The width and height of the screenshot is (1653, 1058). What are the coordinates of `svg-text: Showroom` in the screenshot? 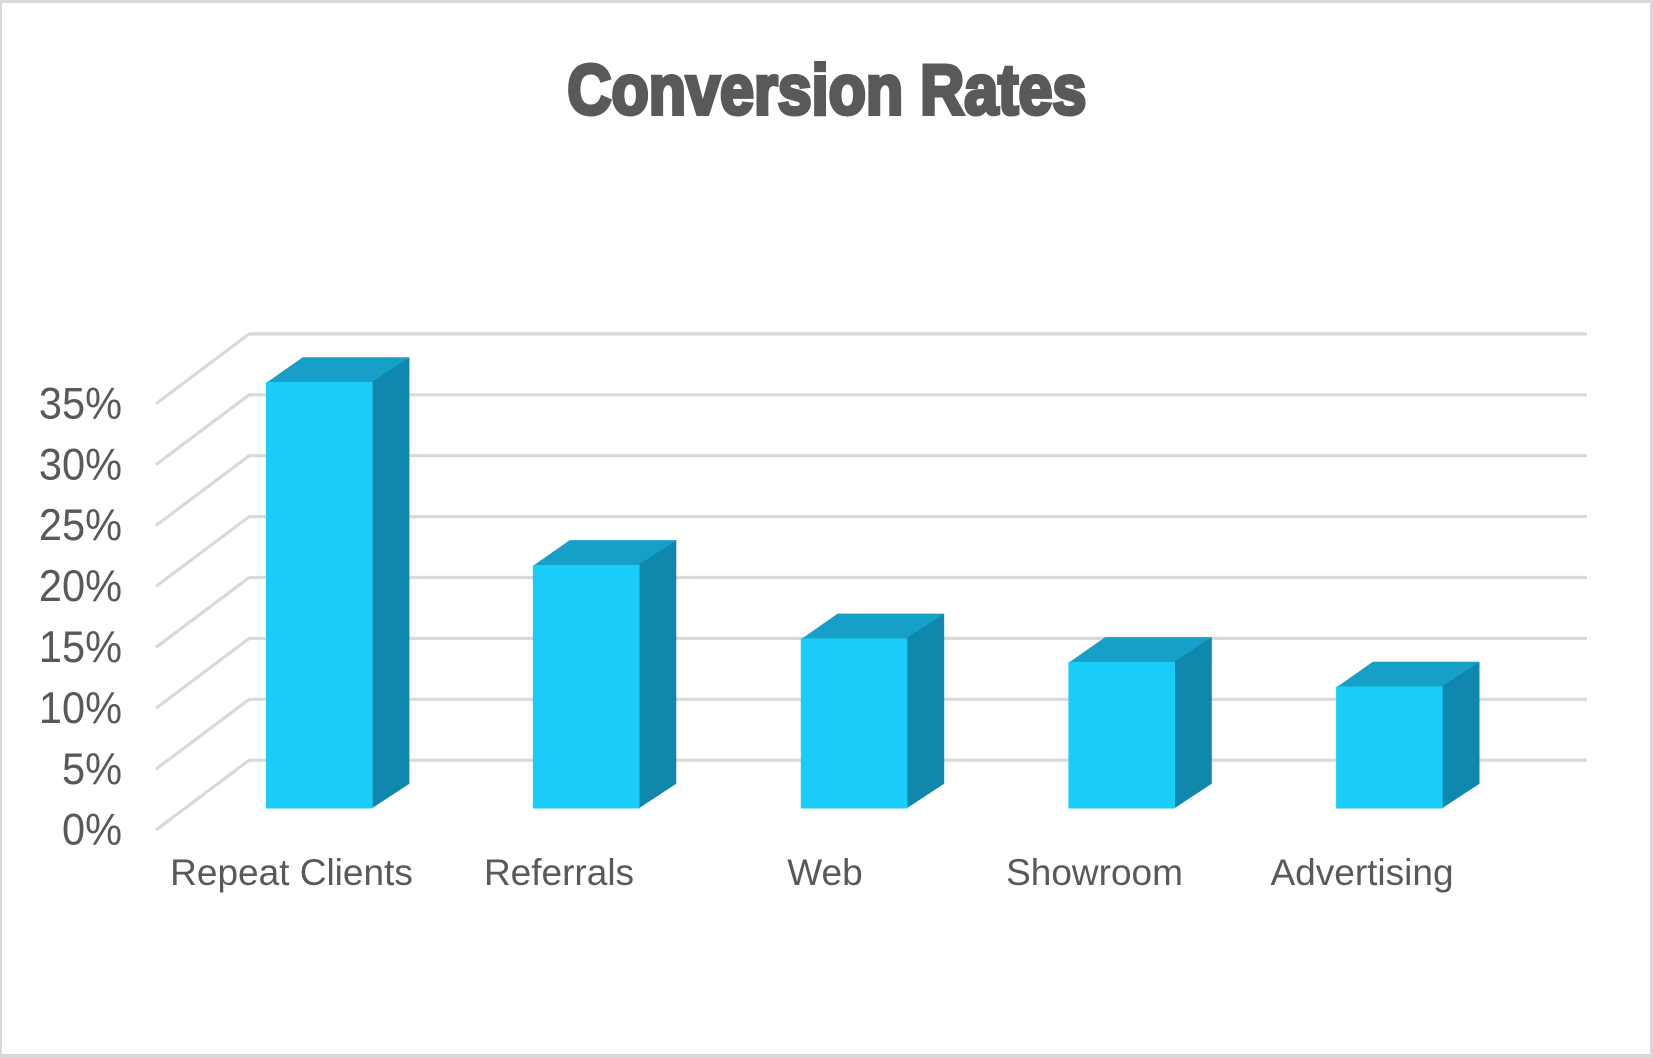 It's located at (1094, 872).